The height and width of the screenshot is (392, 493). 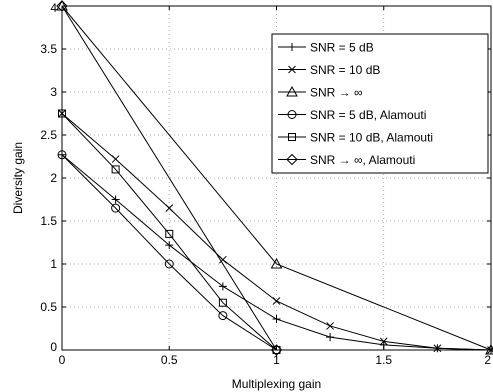 What do you see at coordinates (362, 160) in the screenshot?
I see `legend-label: SNR → ∞, Alamouti` at bounding box center [362, 160].